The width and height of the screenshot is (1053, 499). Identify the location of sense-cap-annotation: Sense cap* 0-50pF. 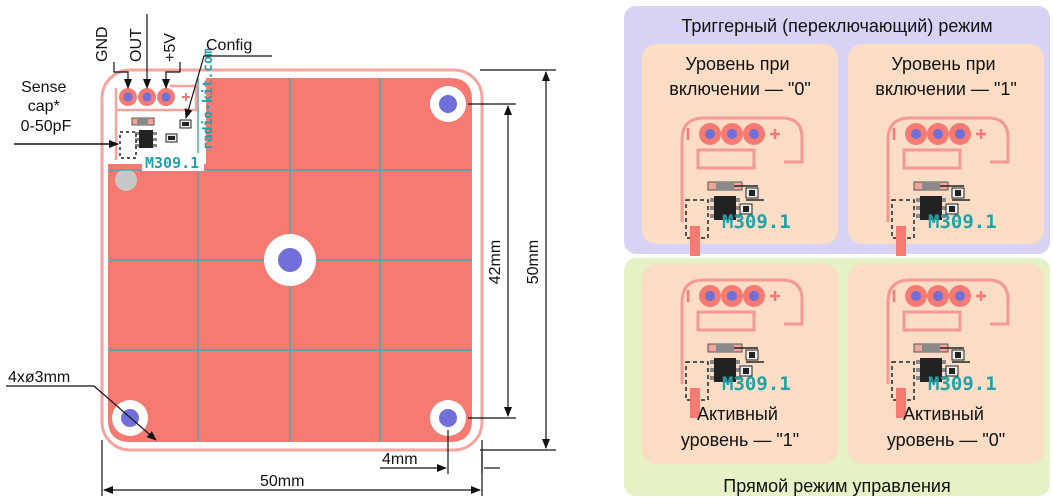
(66, 113).